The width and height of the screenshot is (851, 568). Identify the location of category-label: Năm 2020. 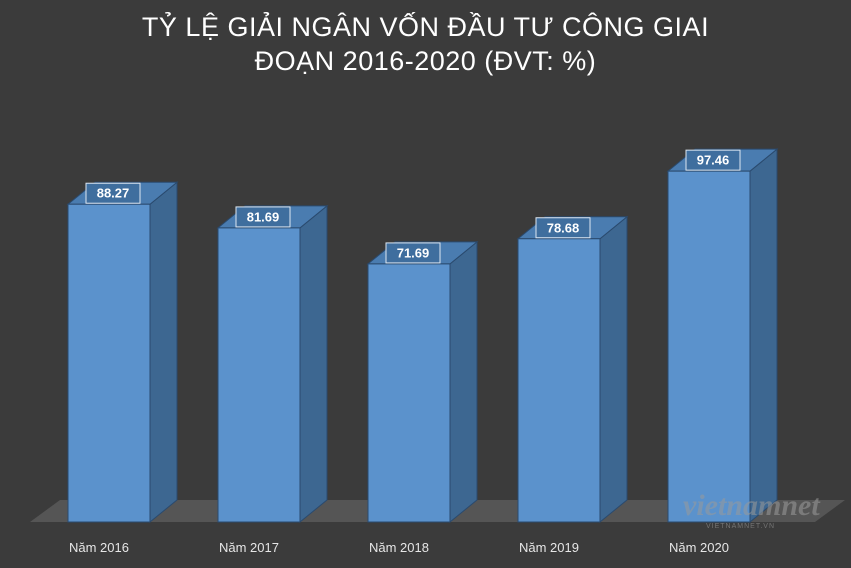
(699, 547).